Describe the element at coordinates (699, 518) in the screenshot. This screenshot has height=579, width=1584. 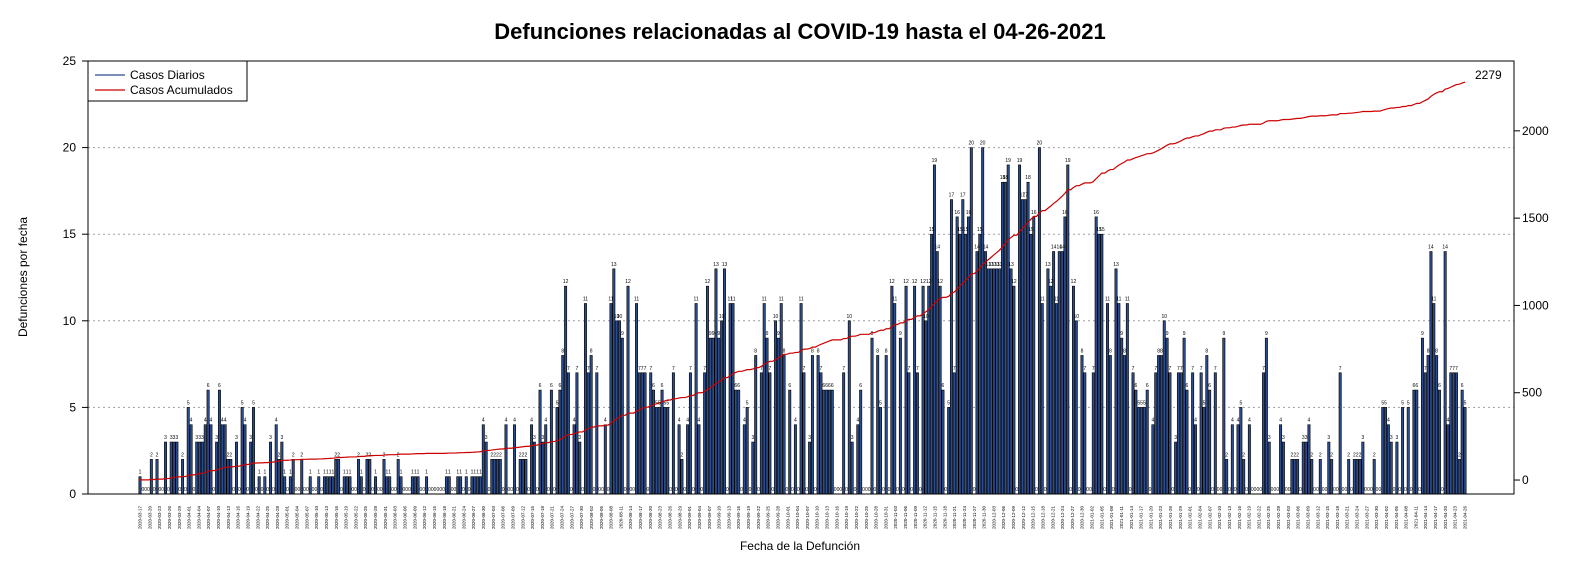
I see `x-tick-label: 2020-09-04` at that location.